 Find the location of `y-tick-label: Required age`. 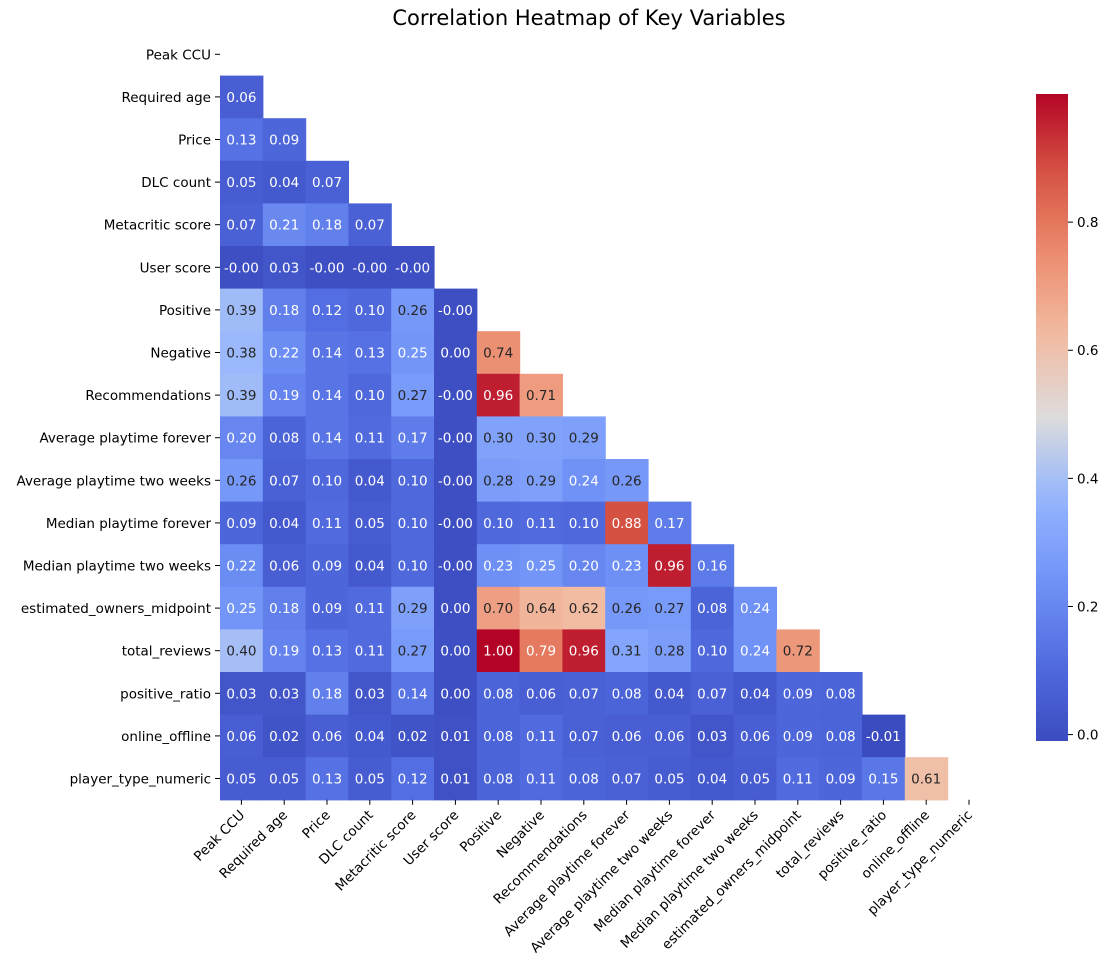

y-tick-label: Required age is located at coordinates (166, 98).